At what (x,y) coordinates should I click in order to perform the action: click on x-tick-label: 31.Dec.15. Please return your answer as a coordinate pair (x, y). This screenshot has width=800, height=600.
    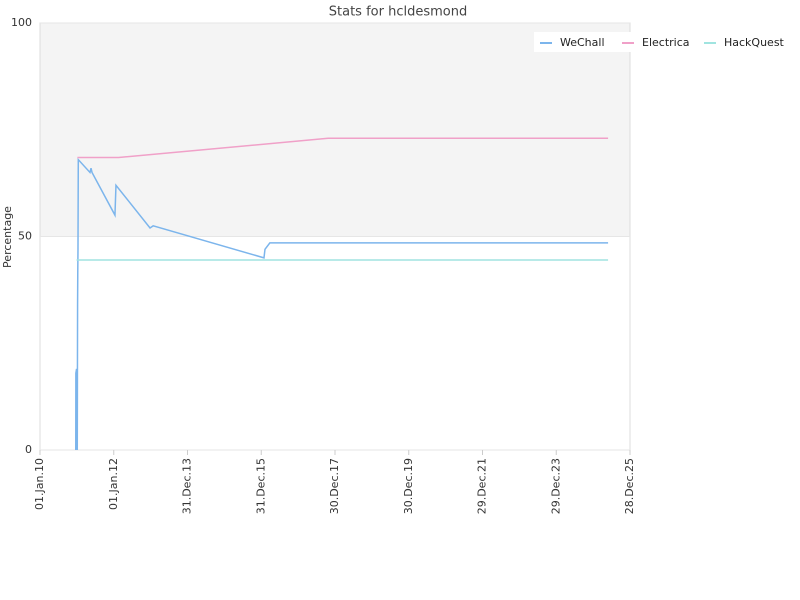
    Looking at the image, I should click on (260, 486).